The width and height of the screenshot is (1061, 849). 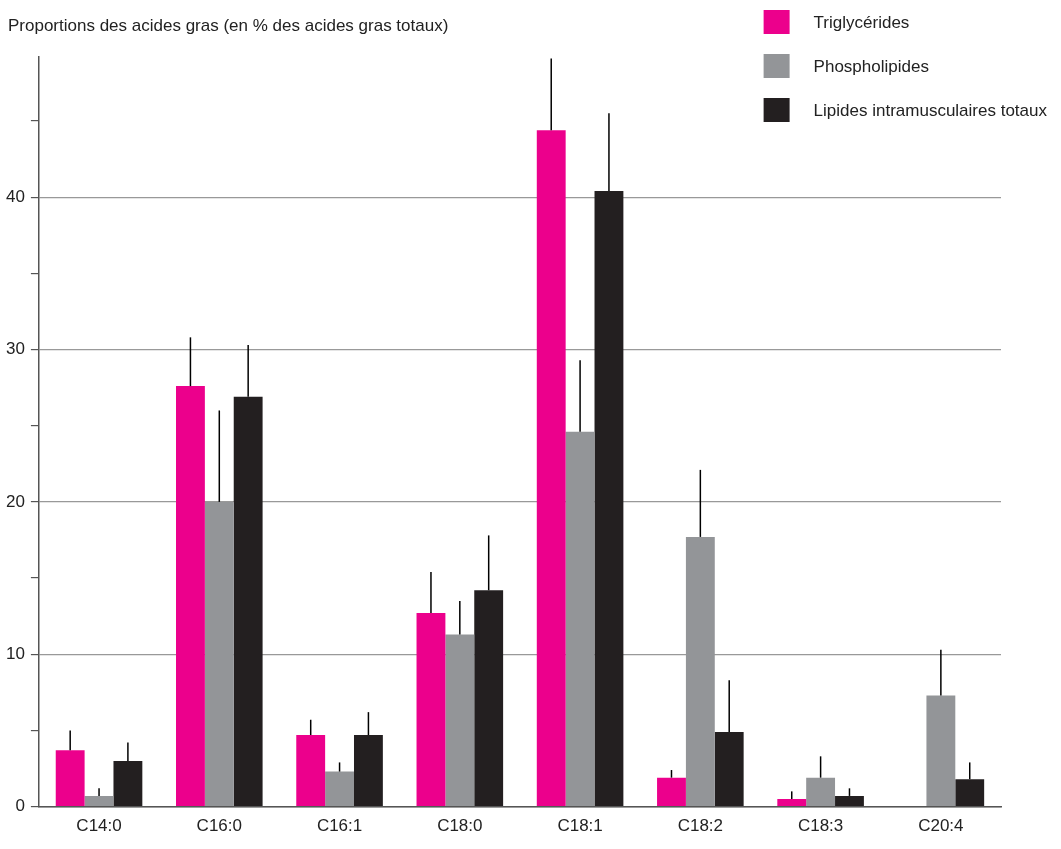 What do you see at coordinates (219, 826) in the screenshot?
I see `x-tick-label: C16:0` at bounding box center [219, 826].